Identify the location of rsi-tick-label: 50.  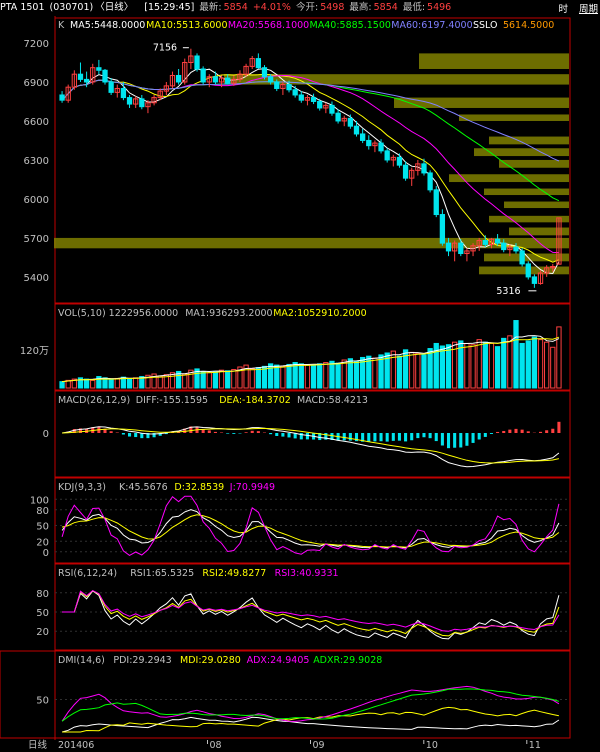
(42, 613).